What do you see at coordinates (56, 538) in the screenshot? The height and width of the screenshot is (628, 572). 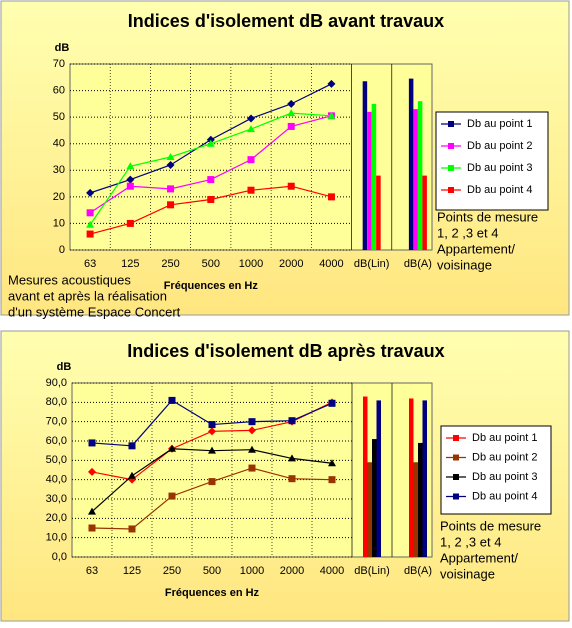 I see `y-tick-label: 10,0` at bounding box center [56, 538].